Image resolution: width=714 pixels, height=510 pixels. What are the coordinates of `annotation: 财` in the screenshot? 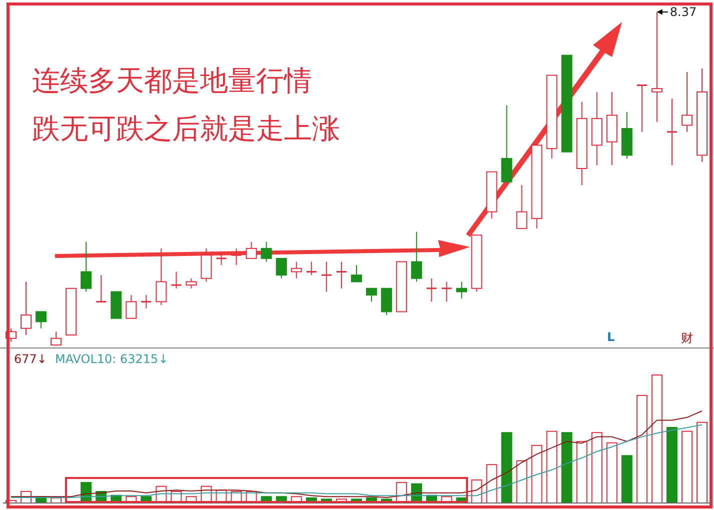 It's located at (687, 338).